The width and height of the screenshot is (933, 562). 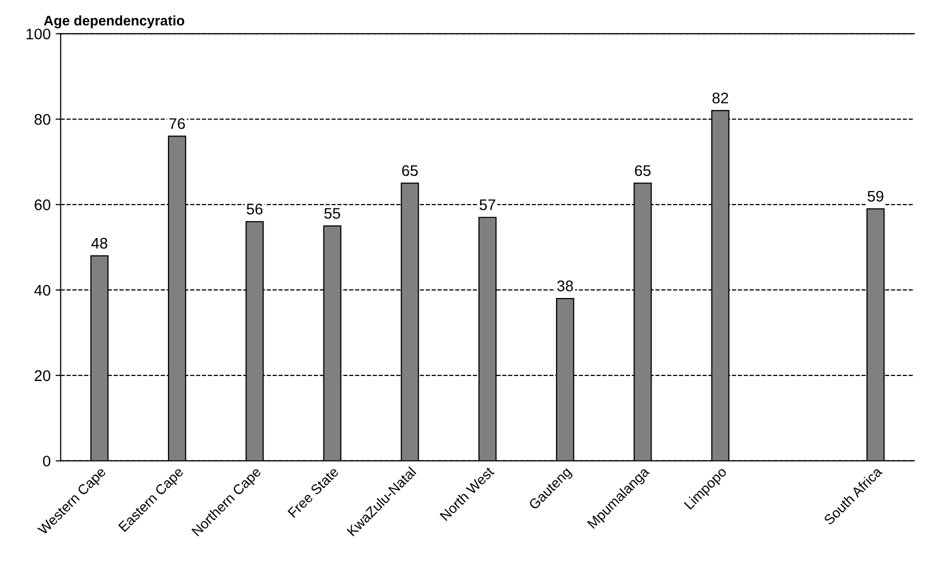 What do you see at coordinates (254, 209) in the screenshot?
I see `data-label: 56` at bounding box center [254, 209].